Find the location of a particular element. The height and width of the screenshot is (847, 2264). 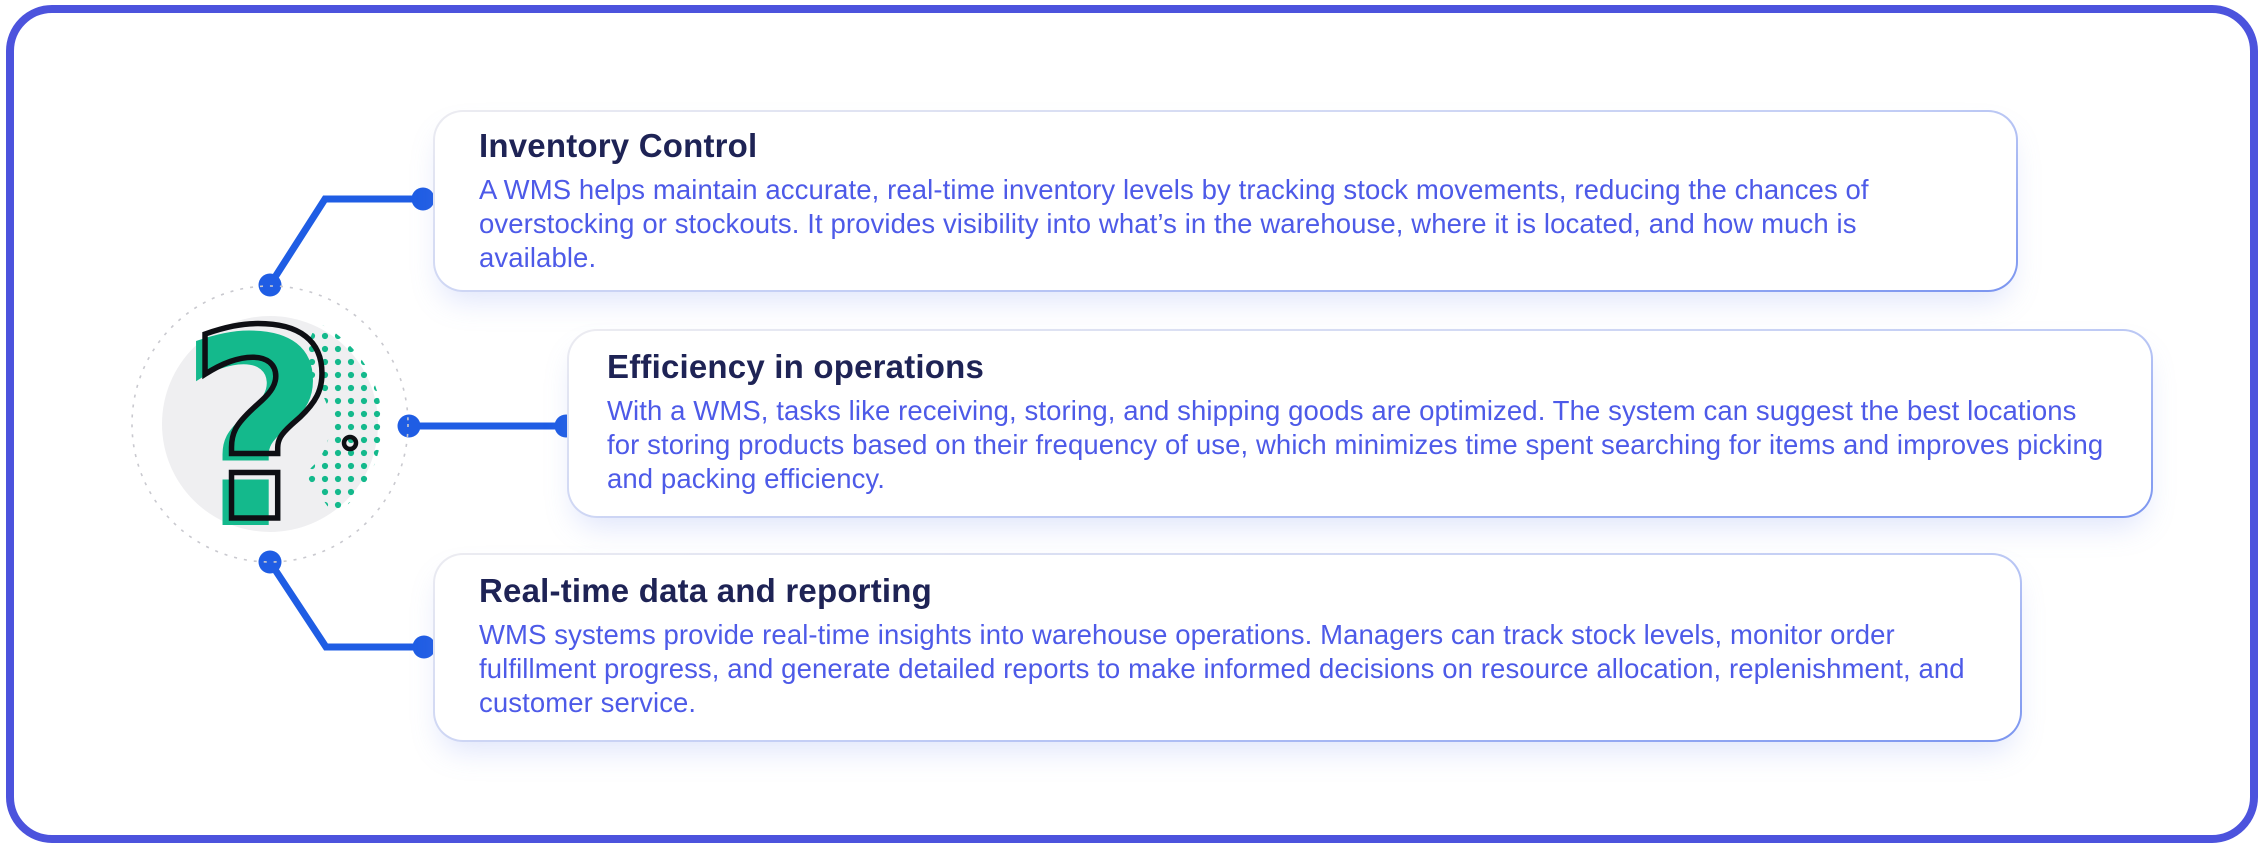

degree-ring-icon is located at coordinates (350, 443).